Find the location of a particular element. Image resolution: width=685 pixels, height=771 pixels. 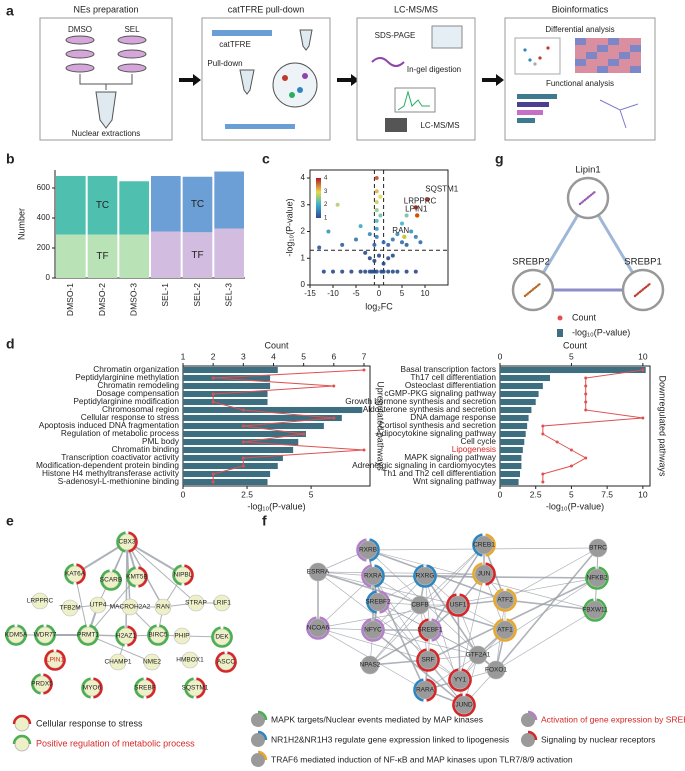

step-label: SEL is located at coordinates (132, 29).